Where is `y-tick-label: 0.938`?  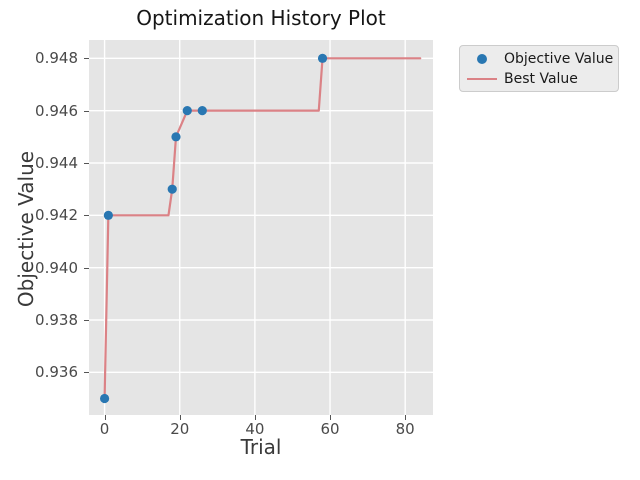
y-tick-label: 0.938 is located at coordinates (56, 320).